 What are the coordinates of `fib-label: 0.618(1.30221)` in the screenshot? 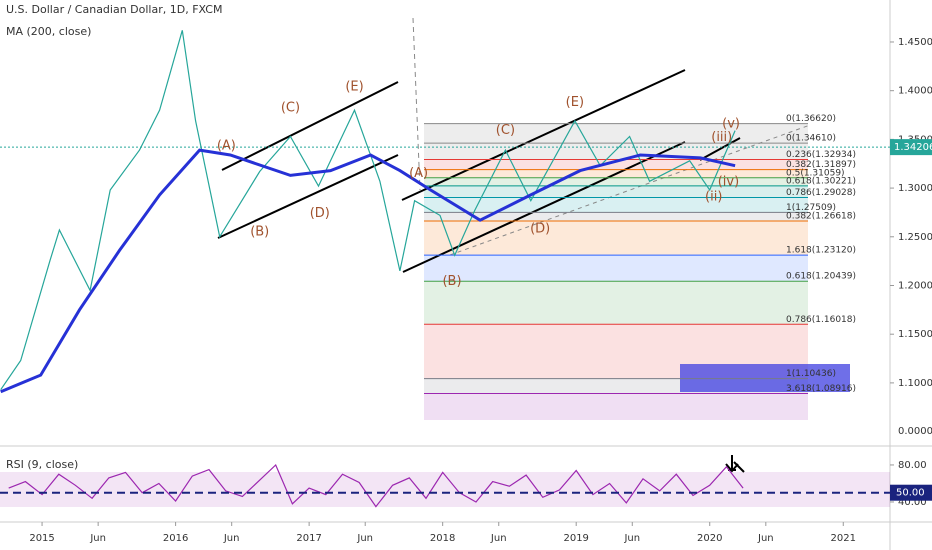 It's located at (821, 181).